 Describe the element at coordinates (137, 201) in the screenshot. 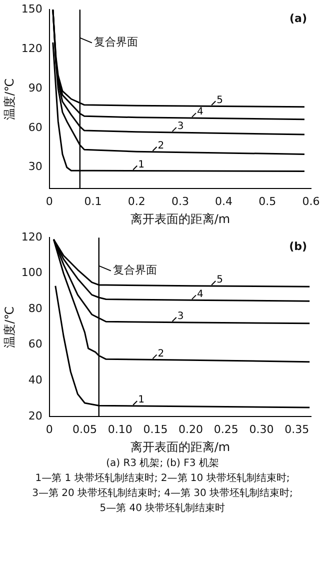

I see `x-tick-label: 0.2` at that location.